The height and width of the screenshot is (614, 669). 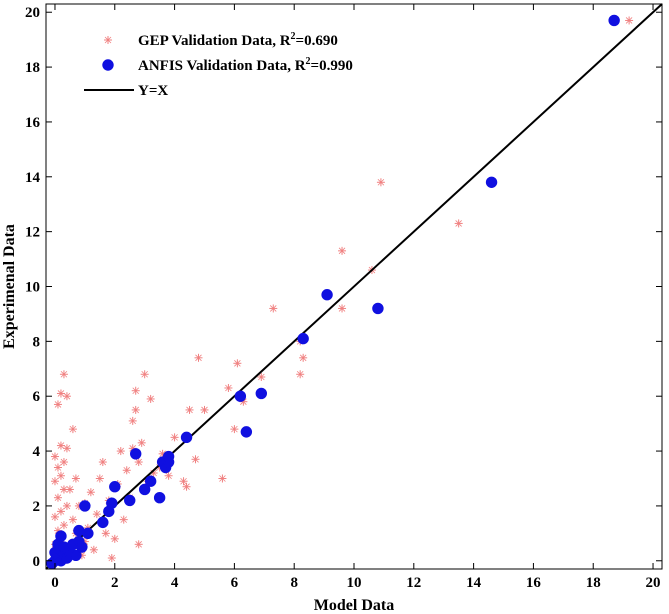 What do you see at coordinates (294, 583) in the screenshot?
I see `x-tick-label: 8` at bounding box center [294, 583].